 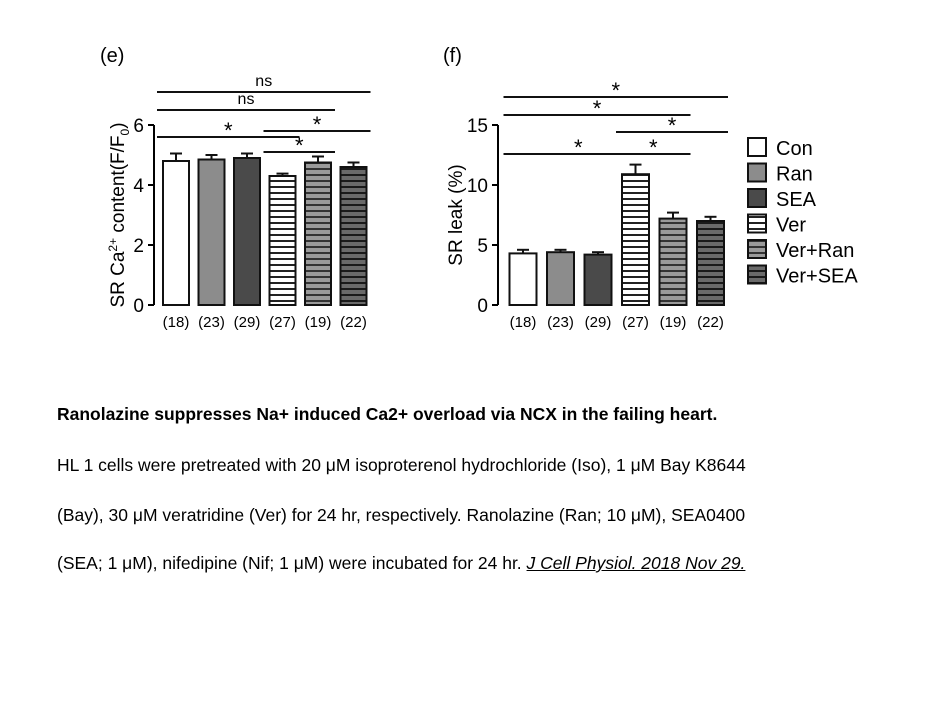 What do you see at coordinates (794, 175) in the screenshot?
I see `legend-label: Ran` at bounding box center [794, 175].